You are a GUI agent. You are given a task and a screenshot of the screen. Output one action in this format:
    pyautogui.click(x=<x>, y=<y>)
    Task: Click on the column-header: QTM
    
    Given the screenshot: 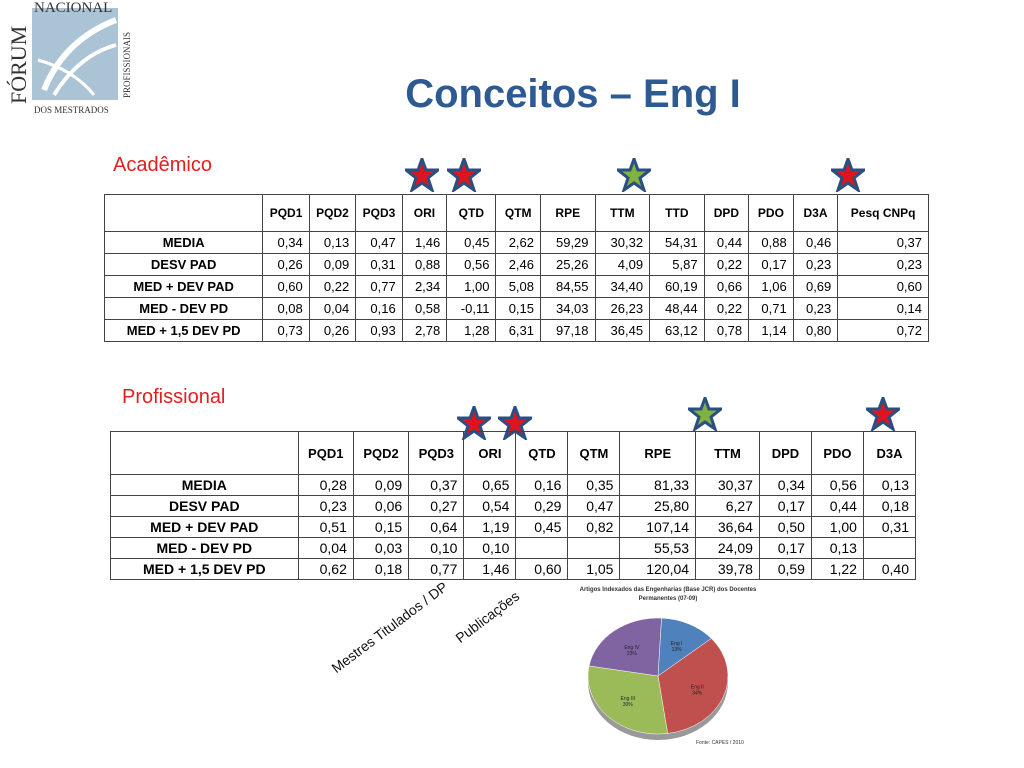 What is the action you would take?
    pyautogui.click(x=594, y=453)
    